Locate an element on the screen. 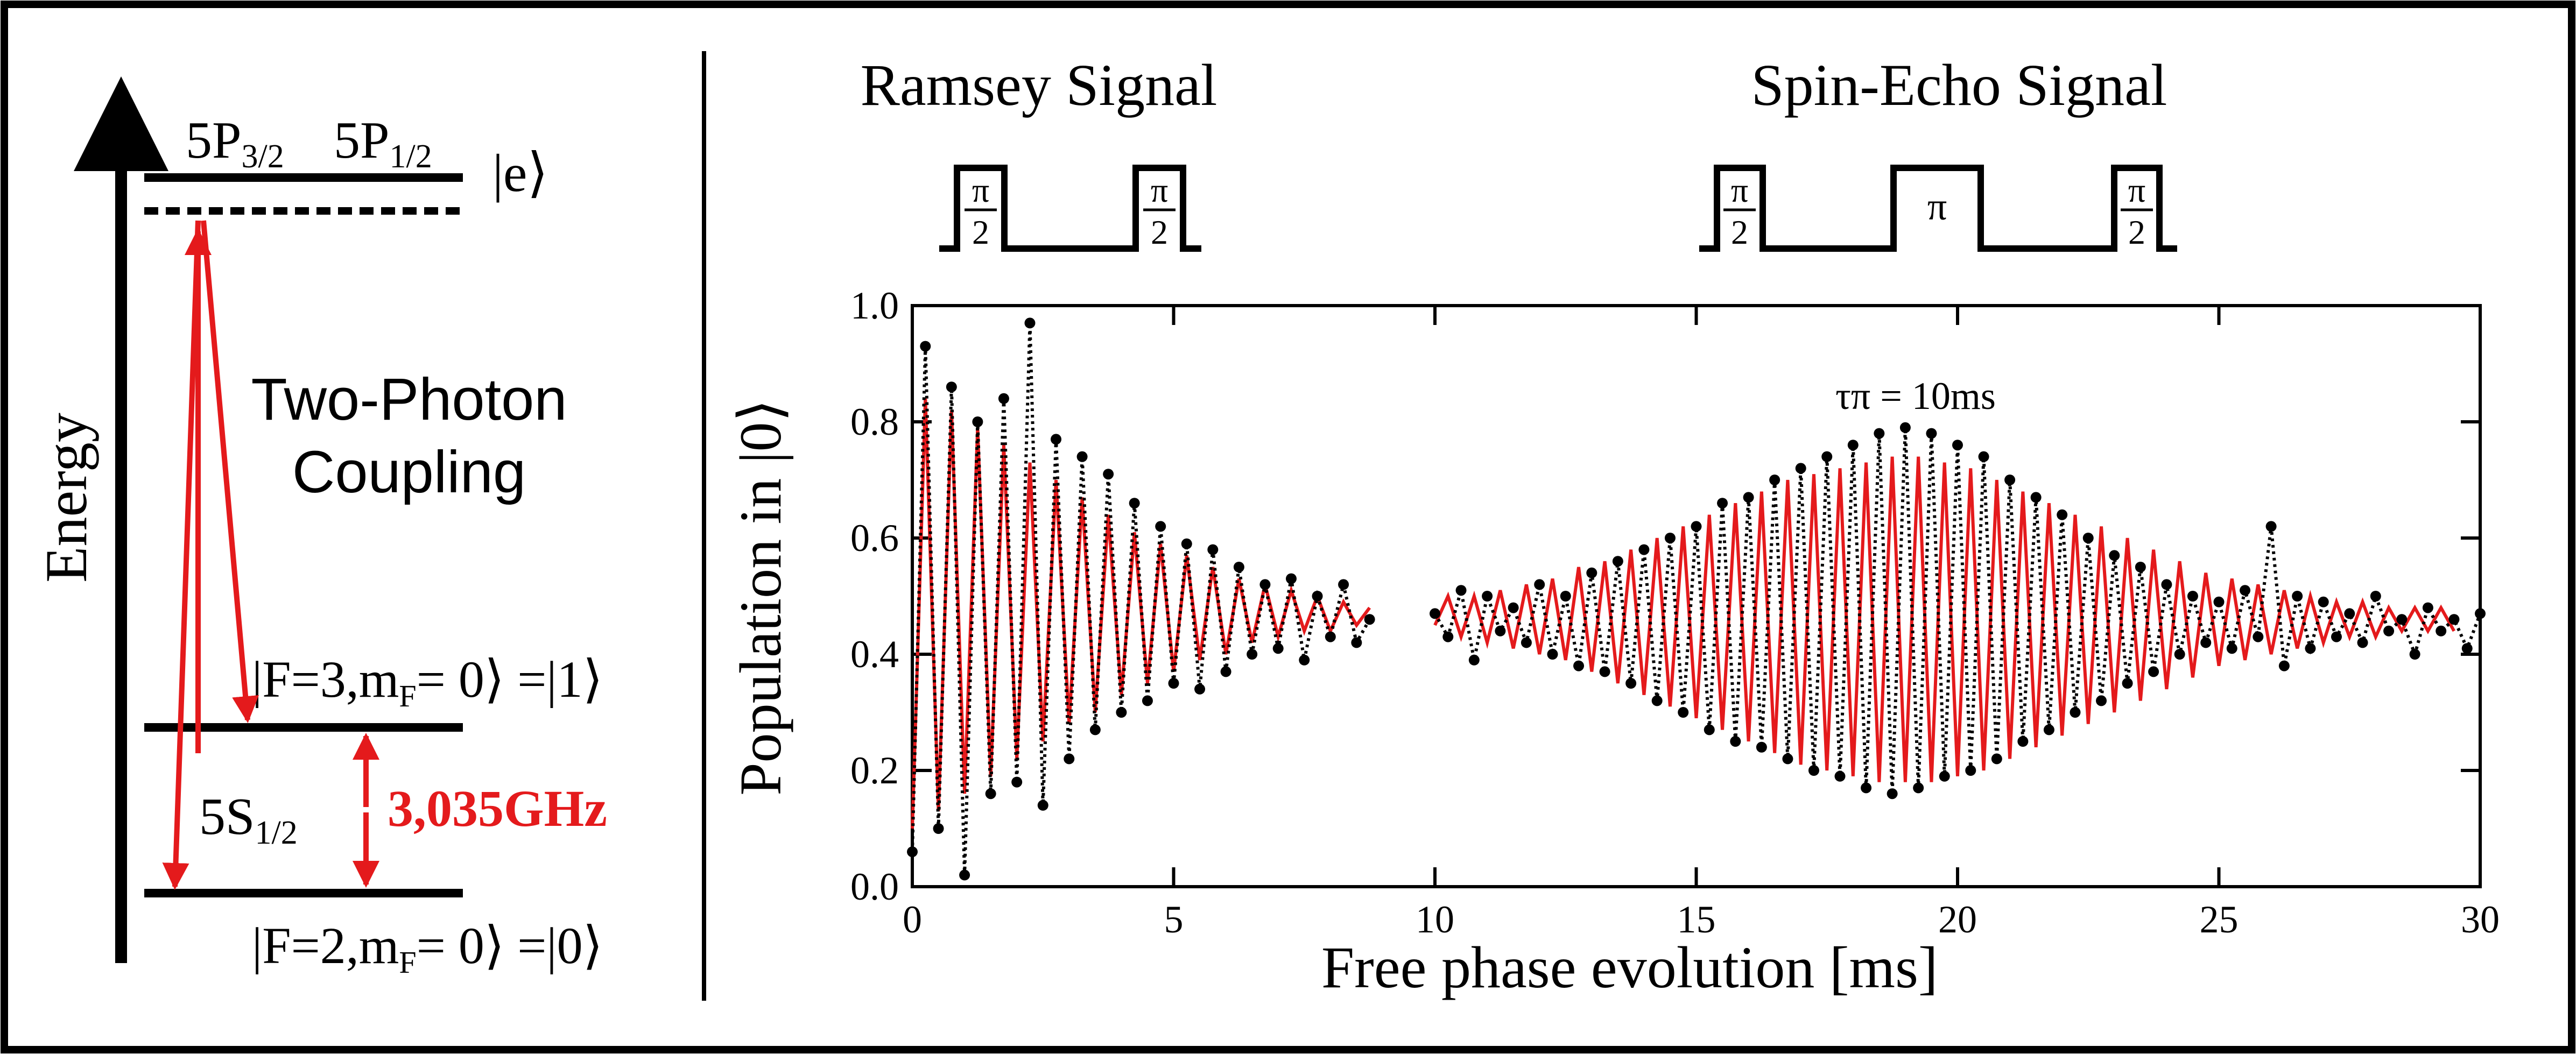 The height and width of the screenshot is (1054, 2576). x-tick-label-0: 0 is located at coordinates (913, 919).